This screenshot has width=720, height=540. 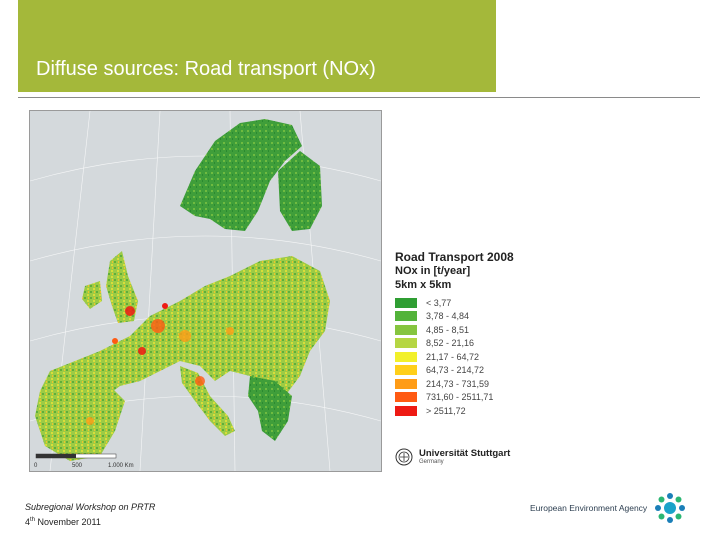 What do you see at coordinates (68, 522) in the screenshot?
I see `footer-month-year: November 2011` at bounding box center [68, 522].